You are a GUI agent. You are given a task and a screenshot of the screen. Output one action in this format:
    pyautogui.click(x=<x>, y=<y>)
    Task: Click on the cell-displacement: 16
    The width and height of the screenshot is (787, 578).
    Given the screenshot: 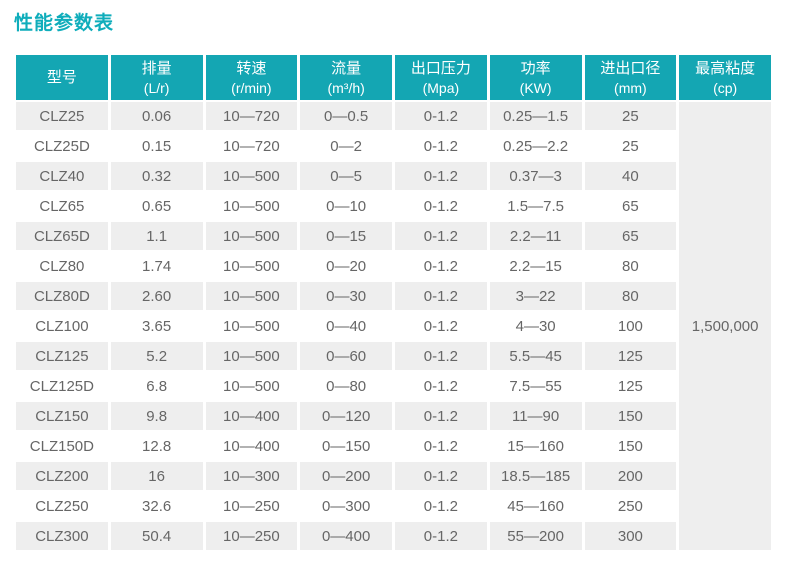 What is the action you would take?
    pyautogui.click(x=156, y=476)
    